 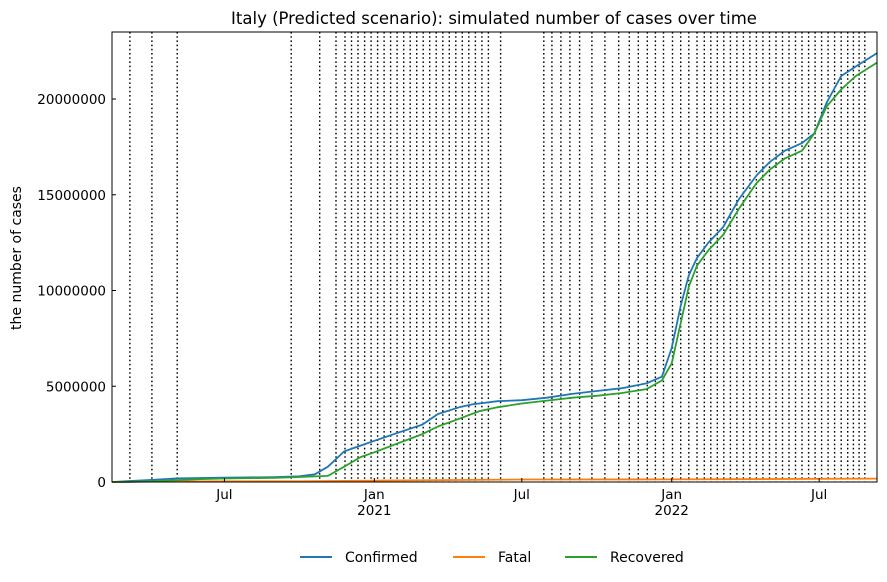 What do you see at coordinates (514, 558) in the screenshot?
I see `legend-label-fatal: Fatal` at bounding box center [514, 558].